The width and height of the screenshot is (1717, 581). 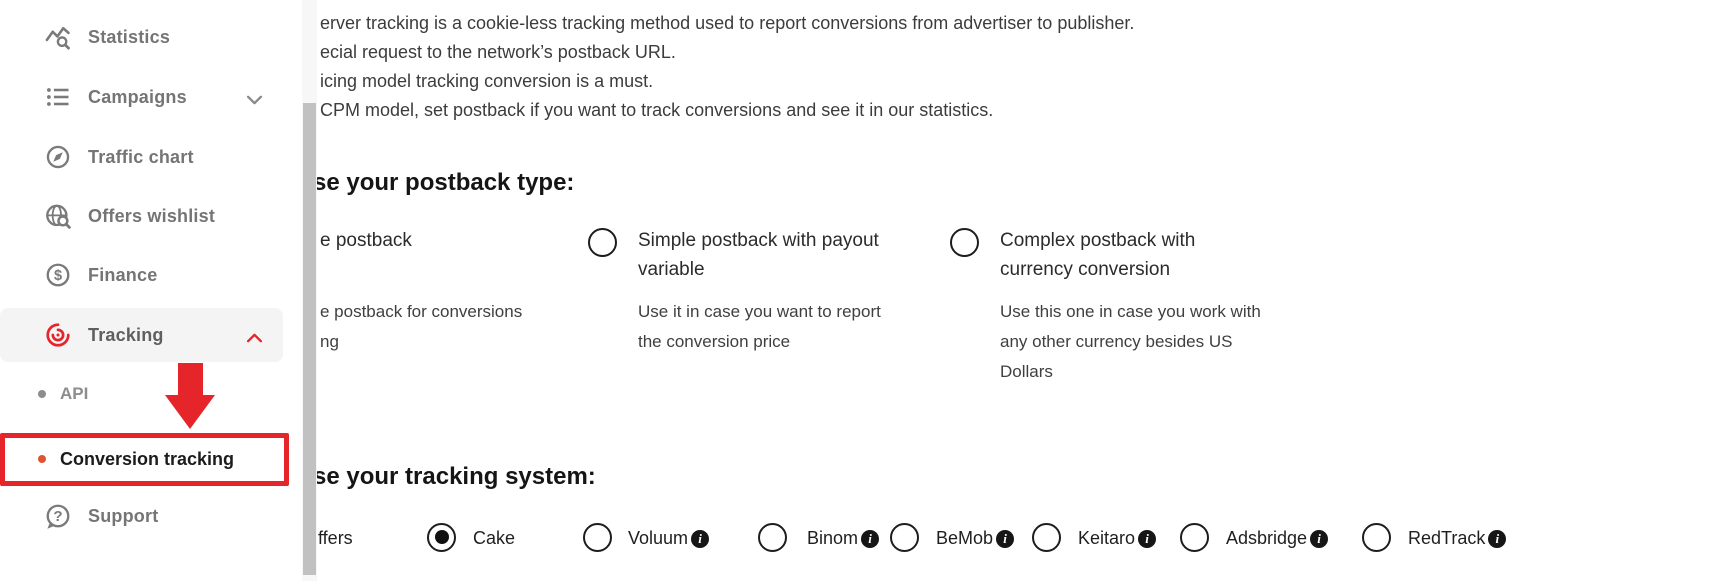 What do you see at coordinates (1107, 538) in the screenshot?
I see `tracking-system-keitaro-text: Keitaro` at bounding box center [1107, 538].